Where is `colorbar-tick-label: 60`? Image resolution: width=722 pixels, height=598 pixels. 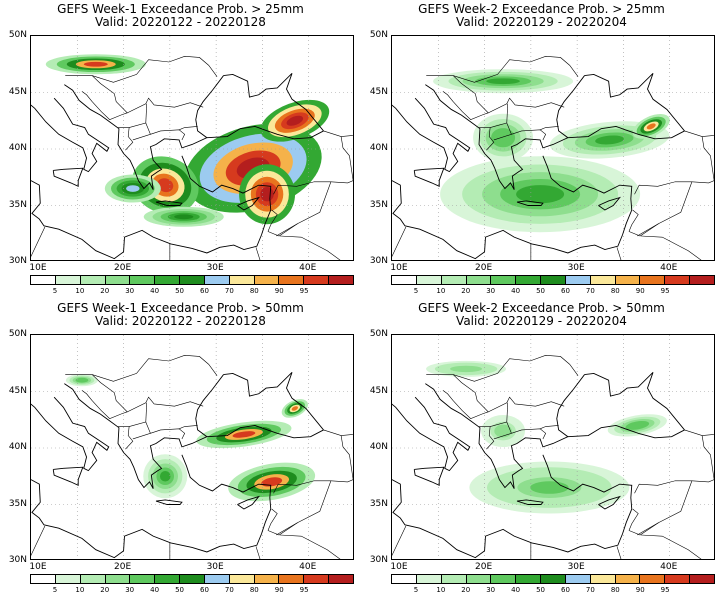
colorbar-tick-label: 60 is located at coordinates (204, 291).